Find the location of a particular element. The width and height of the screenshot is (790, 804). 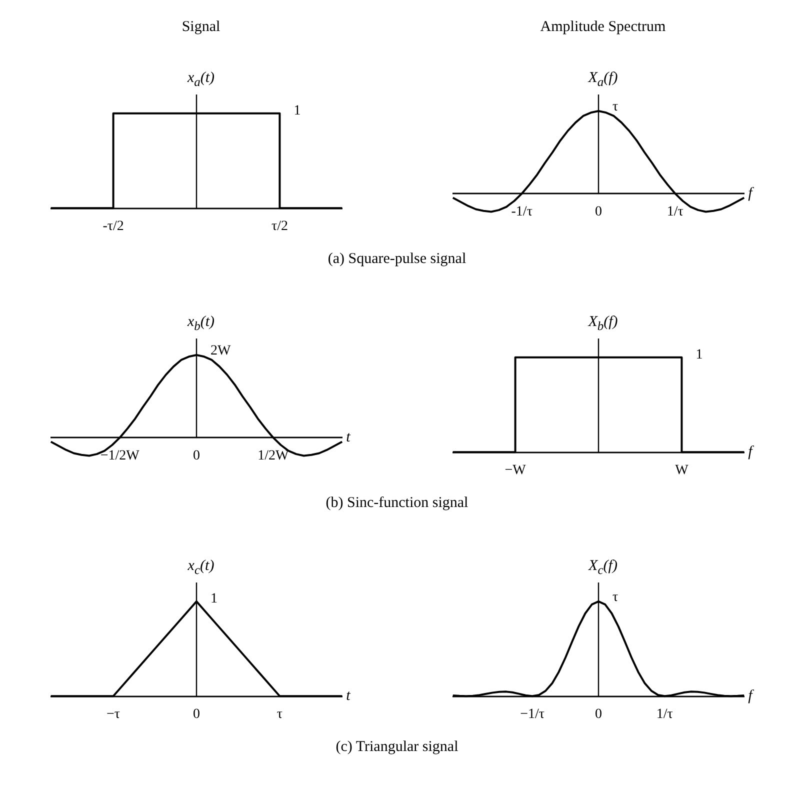

x-tick-label: −τ is located at coordinates (113, 714).